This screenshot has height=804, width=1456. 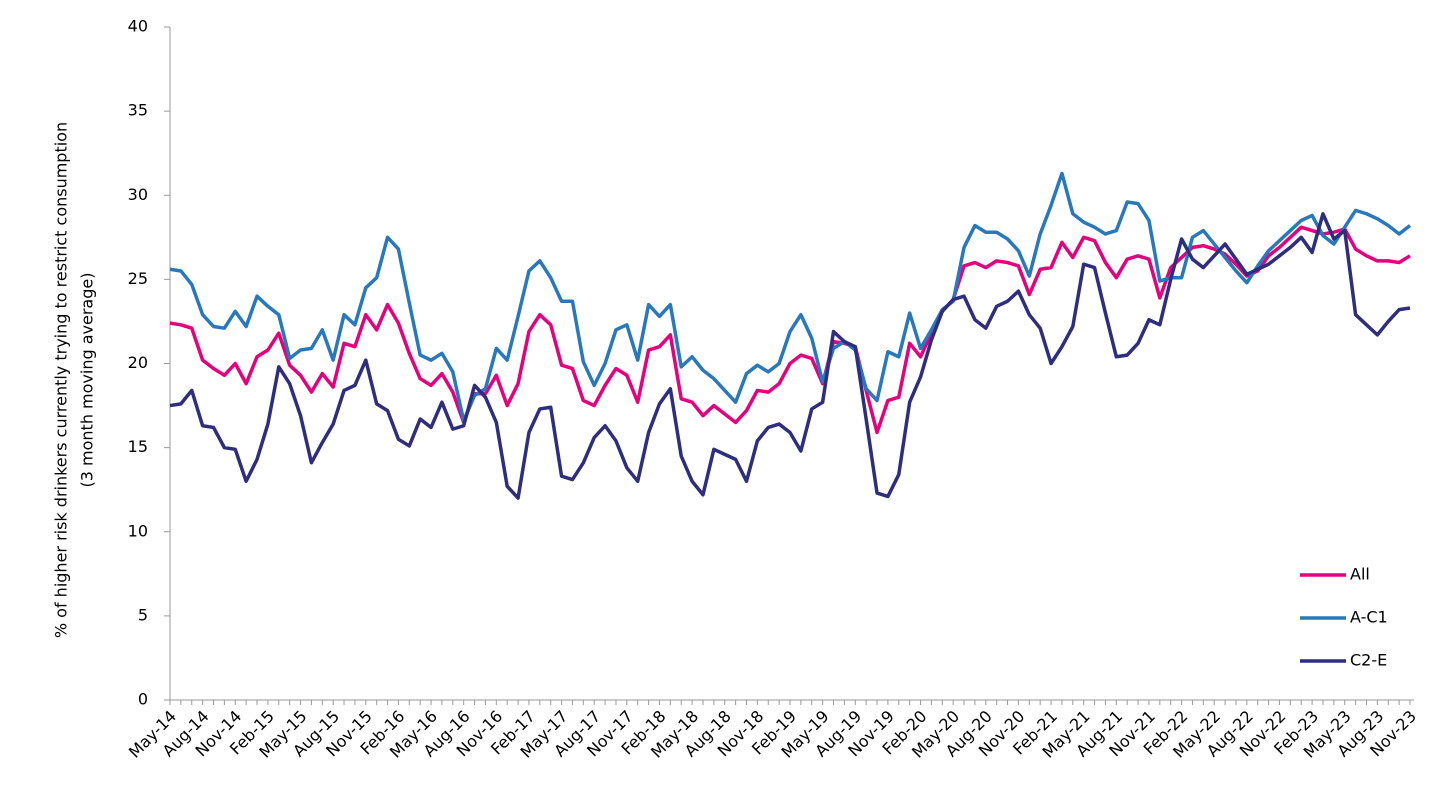 What do you see at coordinates (138, 530) in the screenshot?
I see `y-tick-label: 10` at bounding box center [138, 530].